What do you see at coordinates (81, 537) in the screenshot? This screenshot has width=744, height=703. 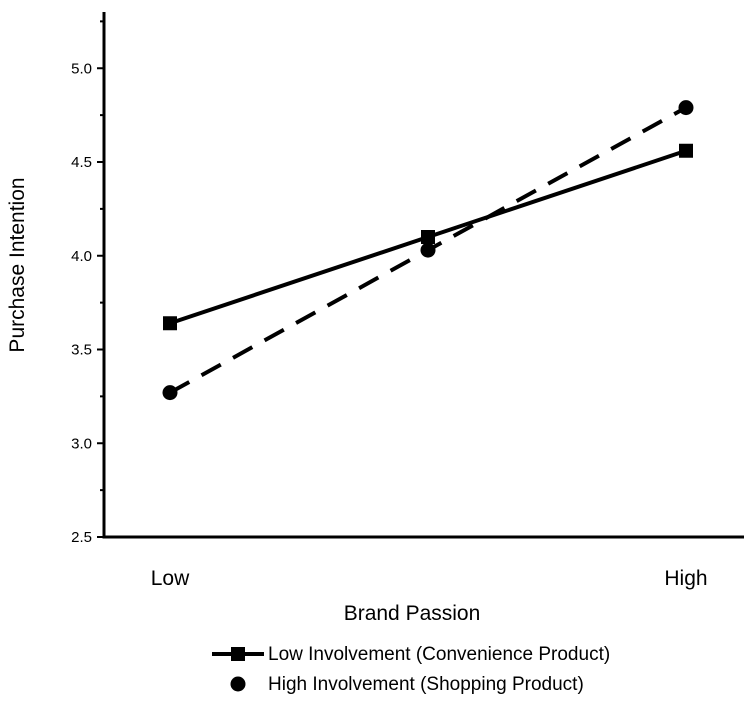 I see `y-tick-label: 2.5` at bounding box center [81, 537].